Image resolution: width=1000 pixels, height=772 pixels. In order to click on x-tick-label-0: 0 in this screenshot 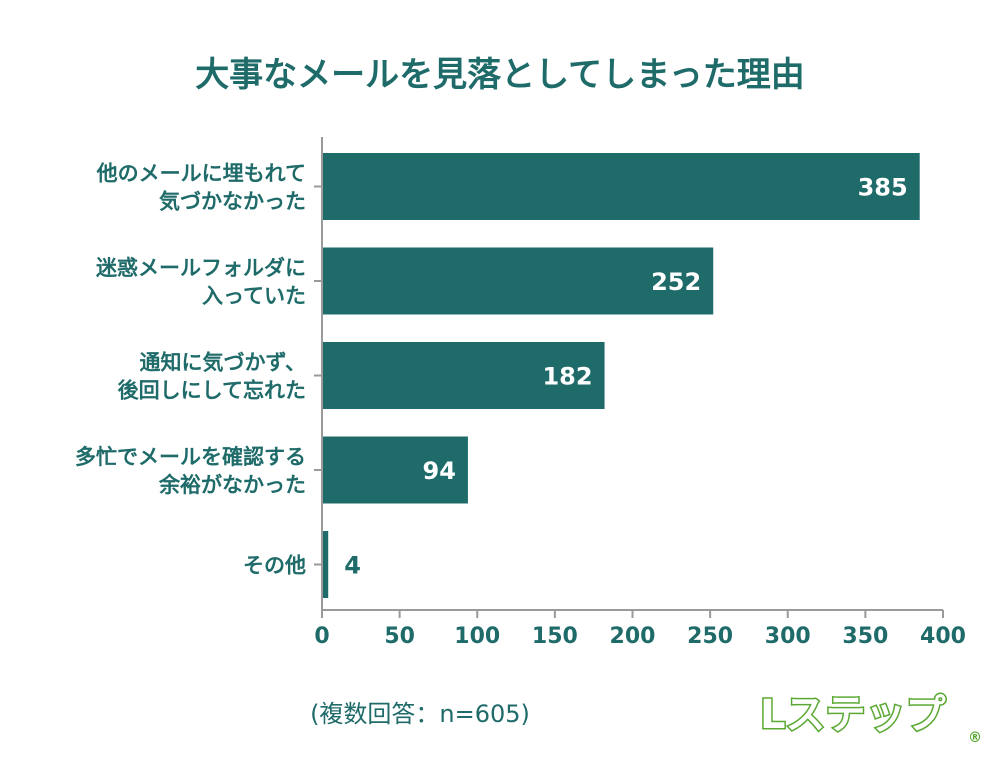, I will do `click(321, 636)`.